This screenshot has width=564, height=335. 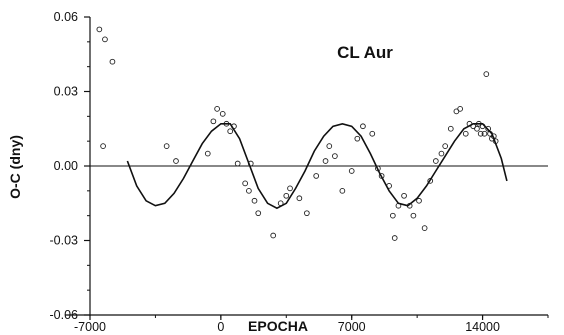 What do you see at coordinates (64, 315) in the screenshot?
I see `y-tick-label: -0.06` at bounding box center [64, 315].